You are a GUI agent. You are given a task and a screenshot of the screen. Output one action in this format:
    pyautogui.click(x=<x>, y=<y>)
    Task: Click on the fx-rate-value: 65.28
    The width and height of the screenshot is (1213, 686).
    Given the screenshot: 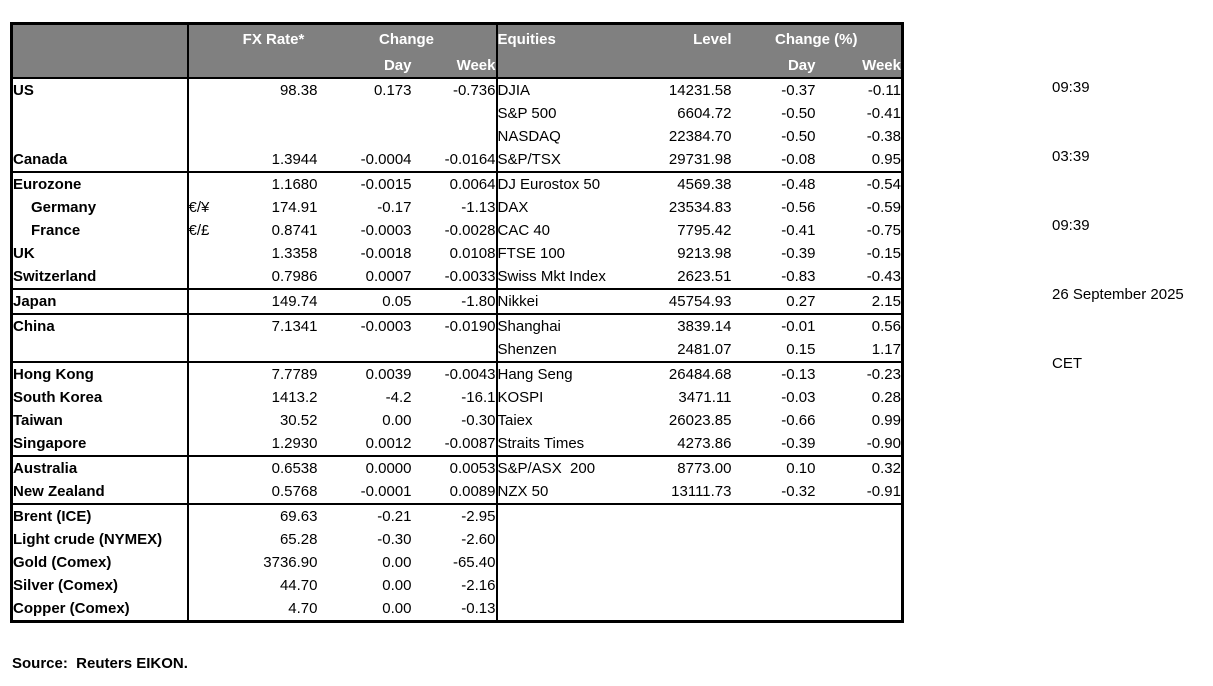 What is the action you would take?
    pyautogui.click(x=298, y=539)
    